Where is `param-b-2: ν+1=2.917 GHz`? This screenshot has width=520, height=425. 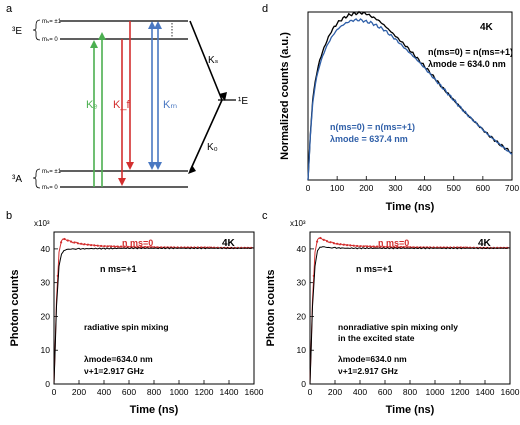 param-b-2: ν+1=2.917 GHz is located at coordinates (114, 371).